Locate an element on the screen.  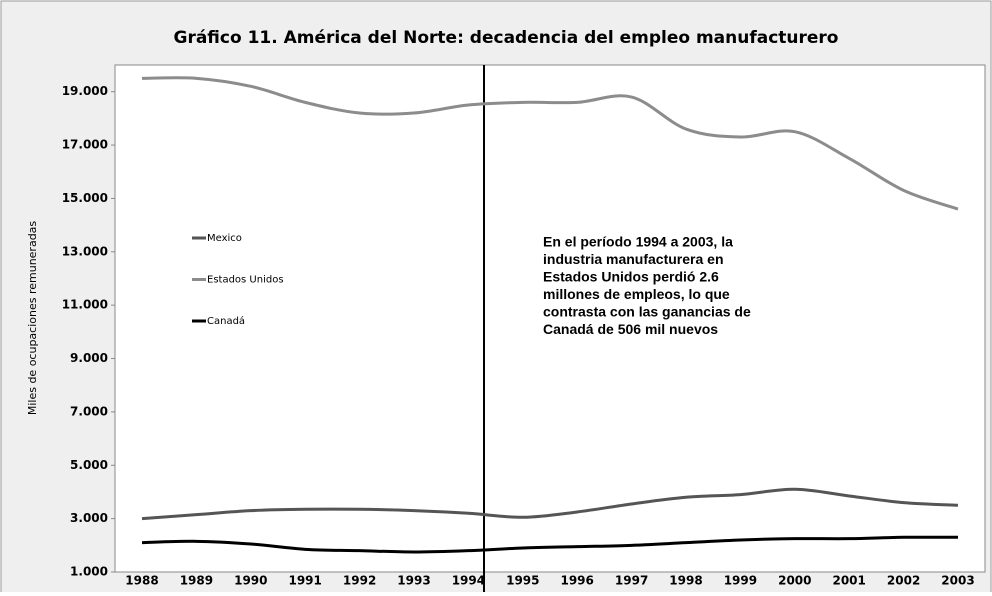
x-tick-label: 1991 is located at coordinates (304, 581).